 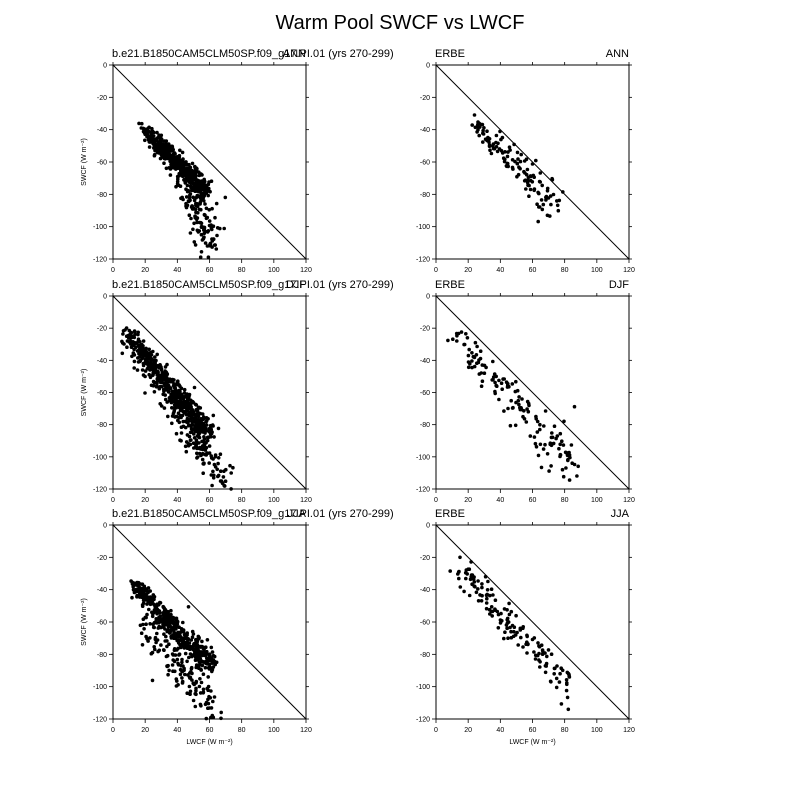 I want to click on panel-title-right: JJA, so click(x=620, y=514).